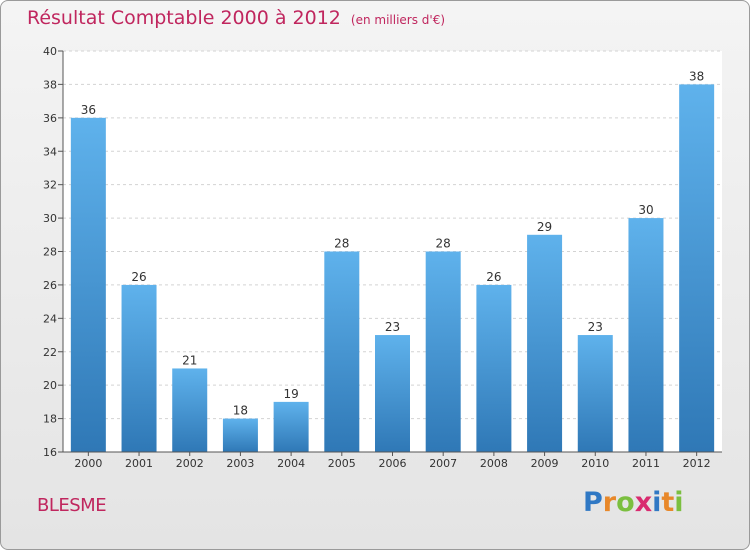  Describe the element at coordinates (290, 394) in the screenshot. I see `bar-value-label: 19` at that location.